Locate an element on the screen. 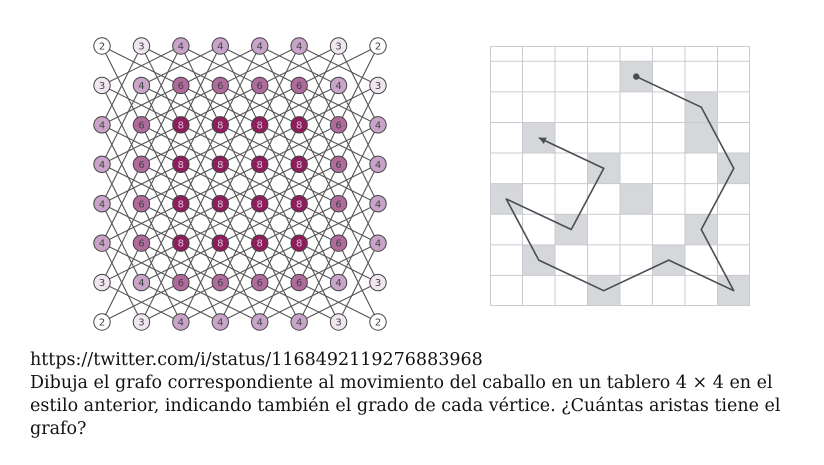 This screenshot has width=824, height=465. visited-square is located at coordinates (636, 199).